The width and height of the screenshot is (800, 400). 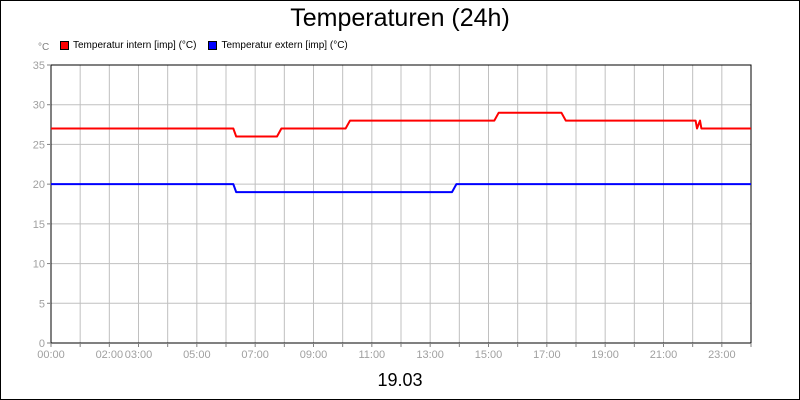 What do you see at coordinates (284, 45) in the screenshot?
I see `legend-label-extern: Temperatur extern [imp] (°C)` at bounding box center [284, 45].